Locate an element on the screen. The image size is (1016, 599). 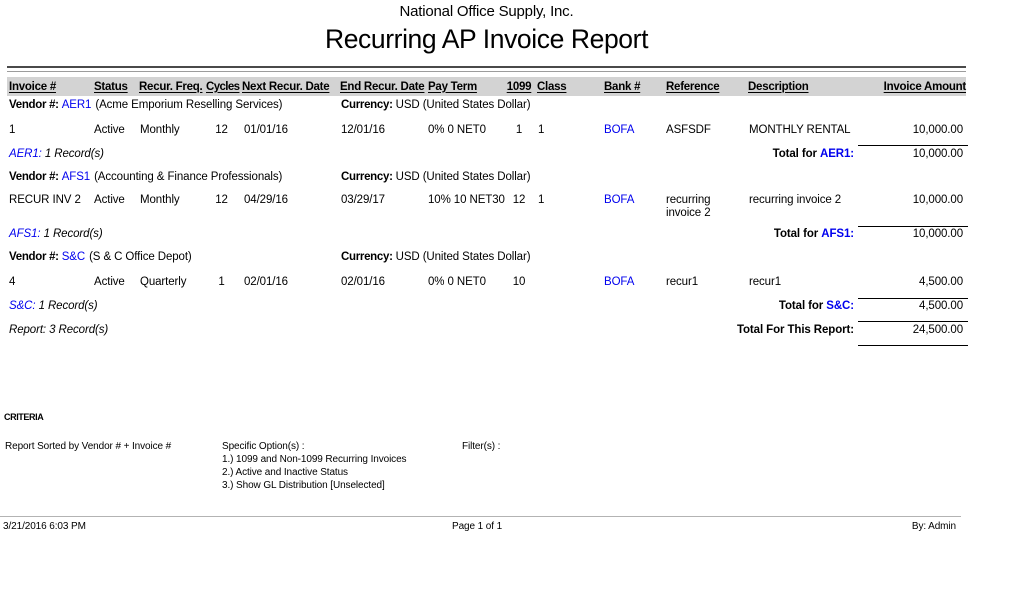
cell-cycles: 12 is located at coordinates (221, 199).